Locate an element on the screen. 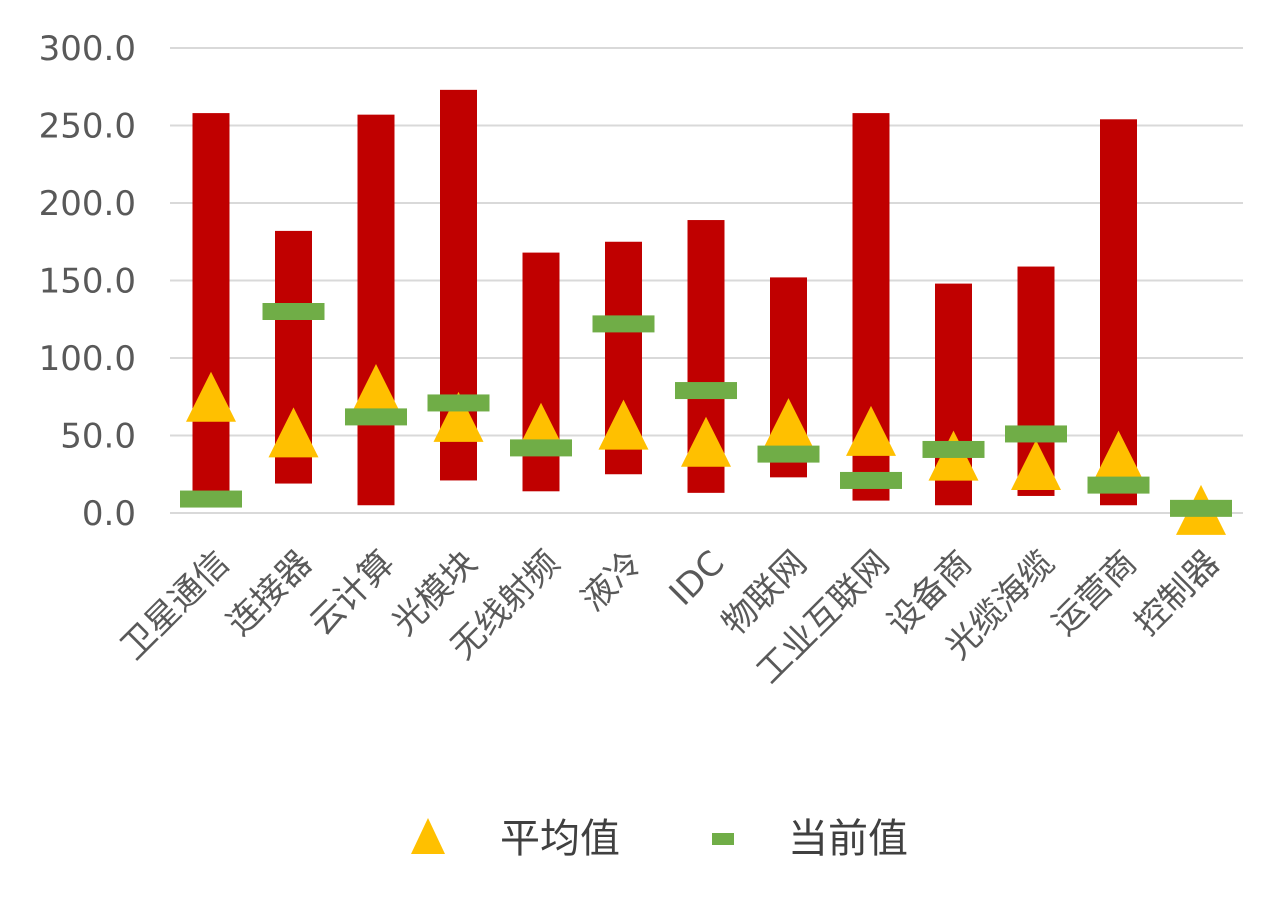 The height and width of the screenshot is (900, 1287). x-category-label: 控制器 is located at coordinates (1177, 593).